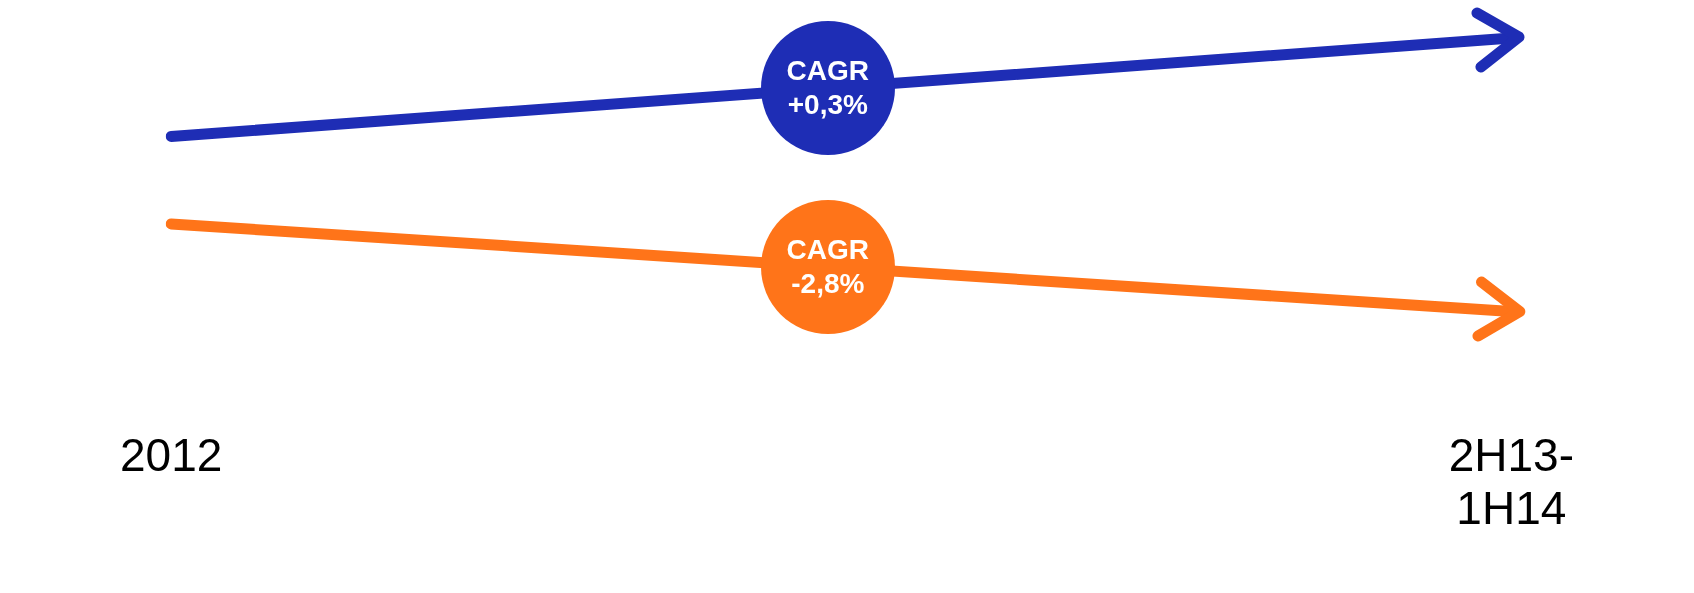 This screenshot has height=593, width=1694. What do you see at coordinates (171, 454) in the screenshot?
I see `x-tick-label: 2012` at bounding box center [171, 454].